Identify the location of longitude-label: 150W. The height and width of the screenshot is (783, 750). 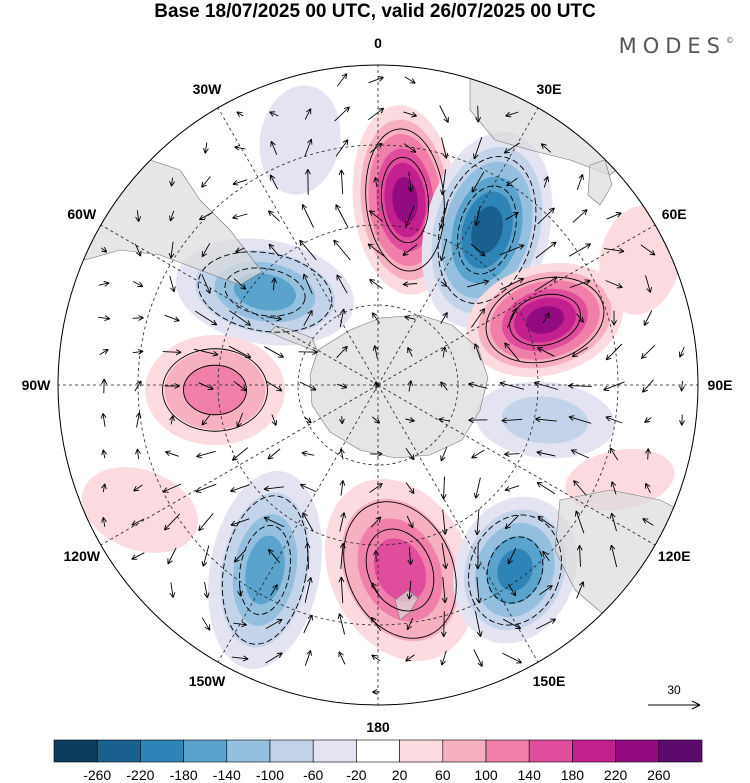
(207, 681).